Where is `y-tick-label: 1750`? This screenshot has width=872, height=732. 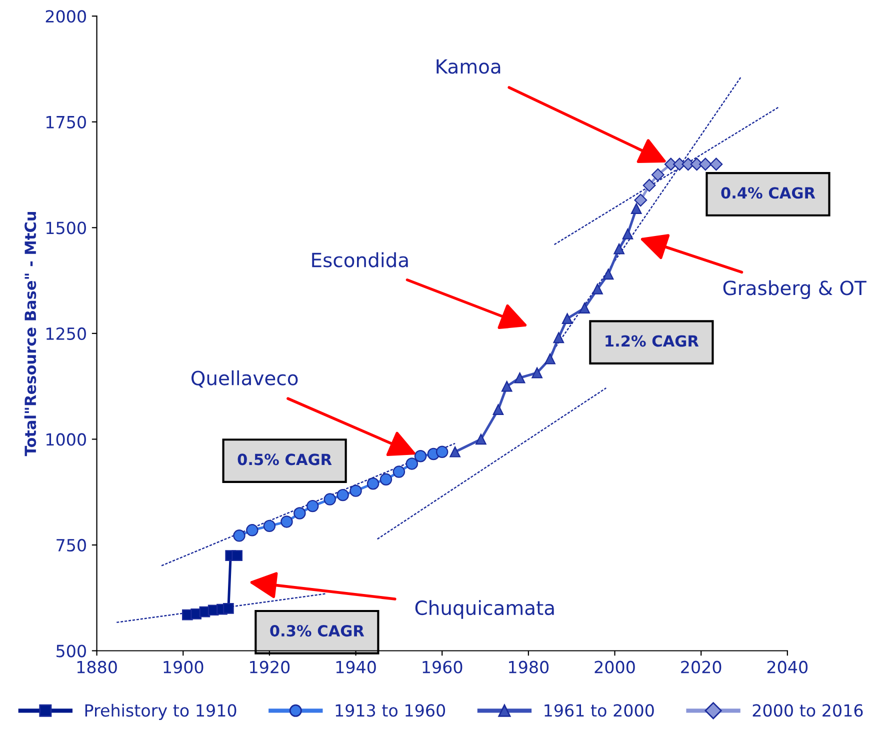
y-tick-label: 1750 is located at coordinates (66, 122).